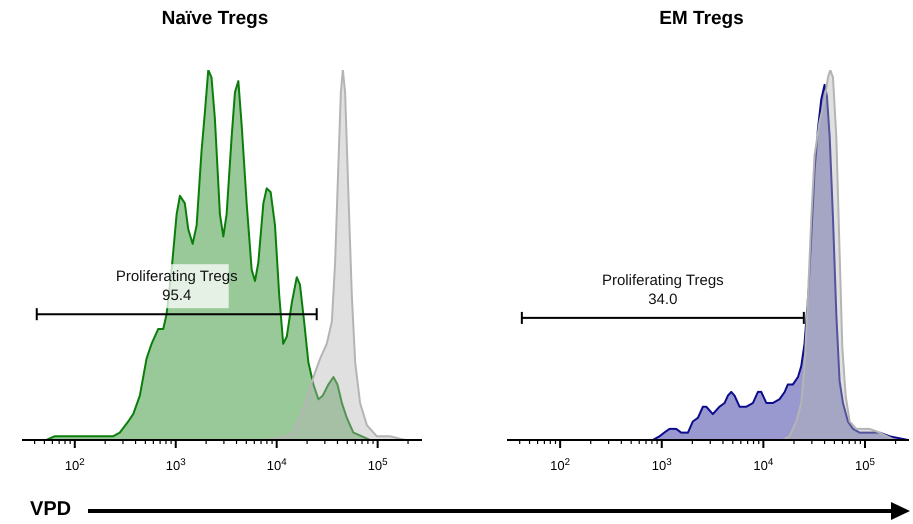  What do you see at coordinates (177, 295) in the screenshot?
I see `annotation: 95.4` at bounding box center [177, 295].